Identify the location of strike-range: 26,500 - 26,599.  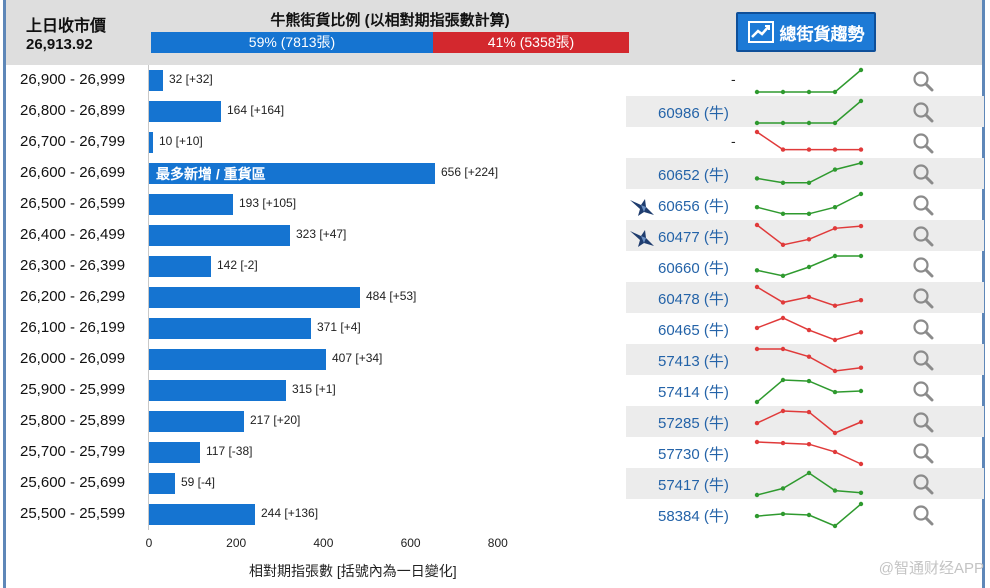
(73, 203).